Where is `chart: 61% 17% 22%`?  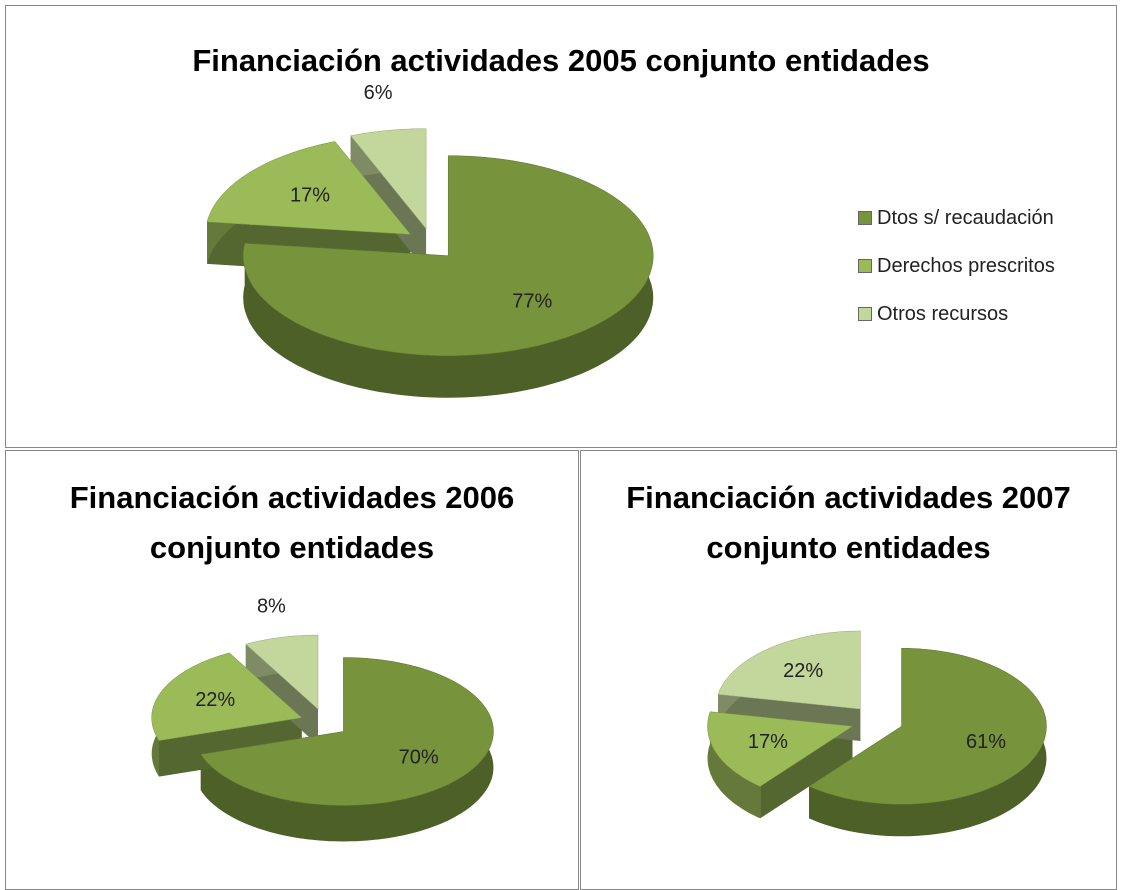 chart: 61% 17% 22% is located at coordinates (877, 733).